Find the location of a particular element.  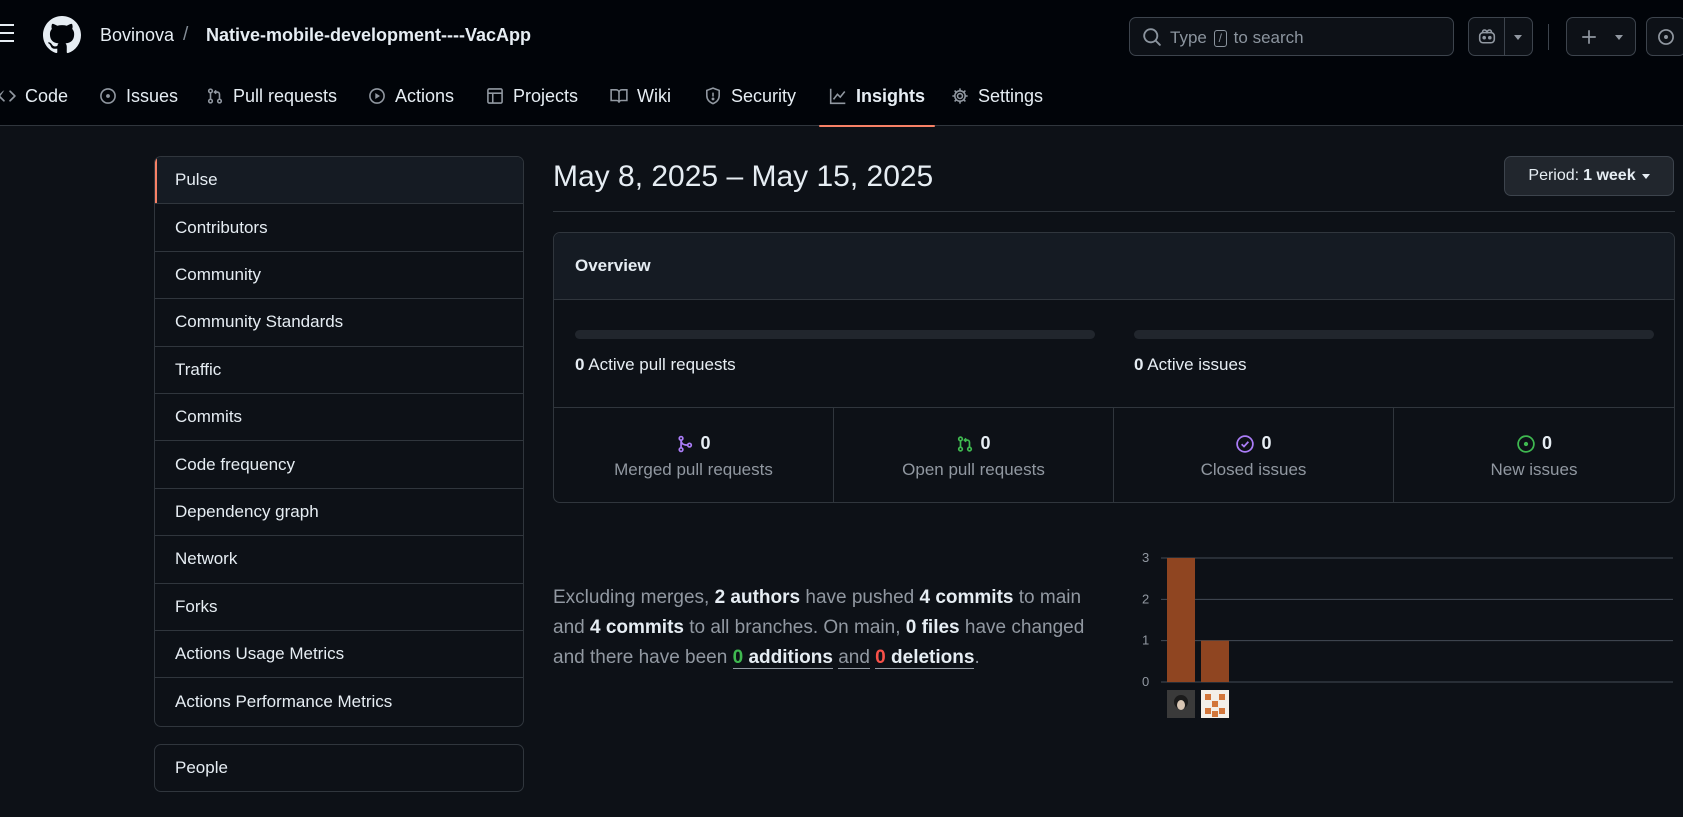

issue-closed-icon is located at coordinates (1245, 443).